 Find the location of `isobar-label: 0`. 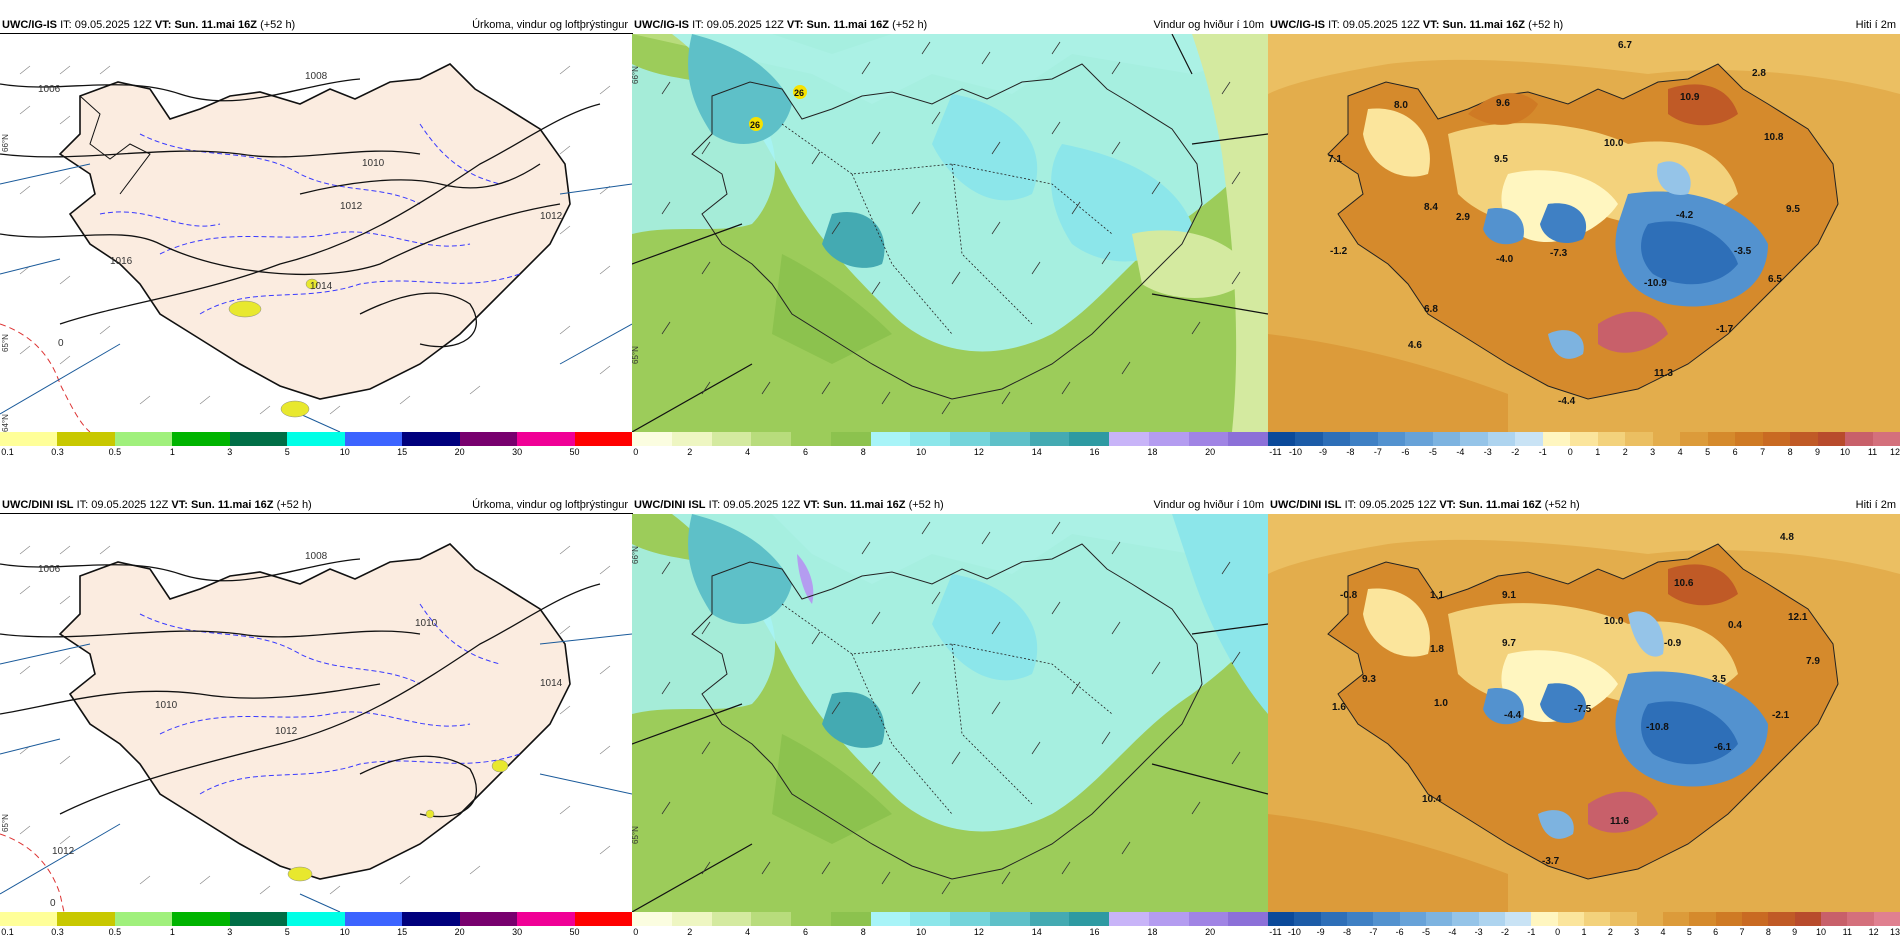

isobar-label: 0 is located at coordinates (61, 343).